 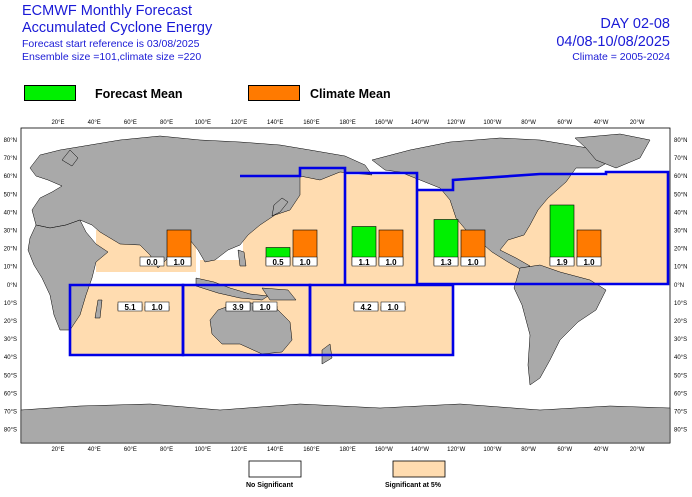 I want to click on basin-chart: 5.1 1.0, so click(x=143, y=306).